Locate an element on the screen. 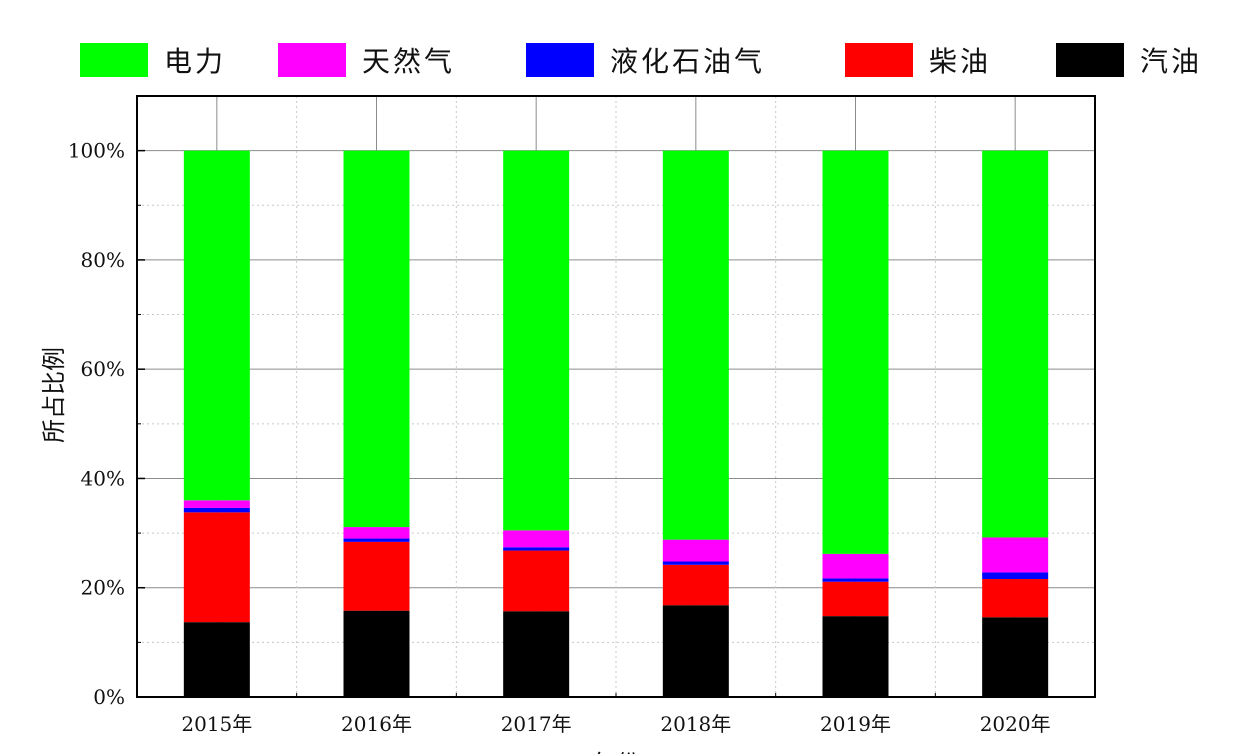 This screenshot has width=1237, height=754. legend-label: 电力 is located at coordinates (195, 61).